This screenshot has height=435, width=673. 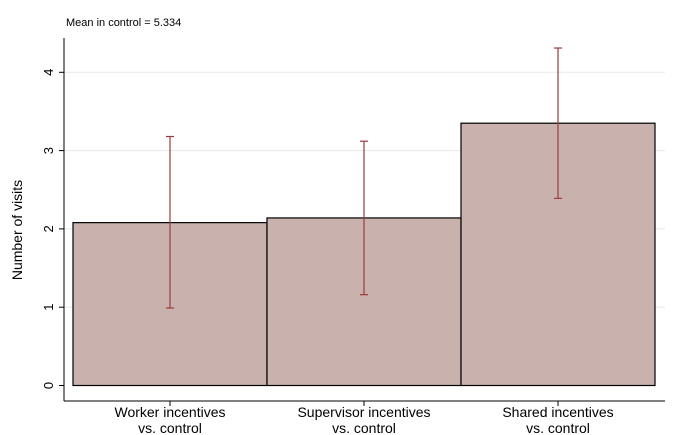 What do you see at coordinates (169, 419) in the screenshot?
I see `x-tick-label: Worker incentives vs. control` at bounding box center [169, 419].